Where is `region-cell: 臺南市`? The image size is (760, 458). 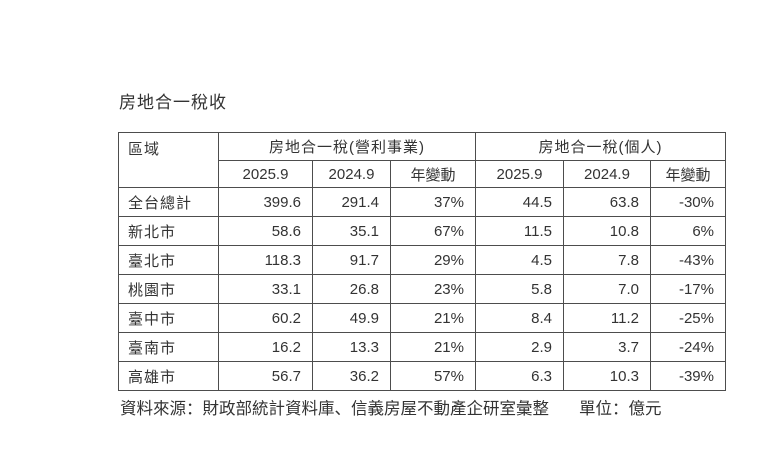 region-cell: 臺南市 is located at coordinates (168, 347).